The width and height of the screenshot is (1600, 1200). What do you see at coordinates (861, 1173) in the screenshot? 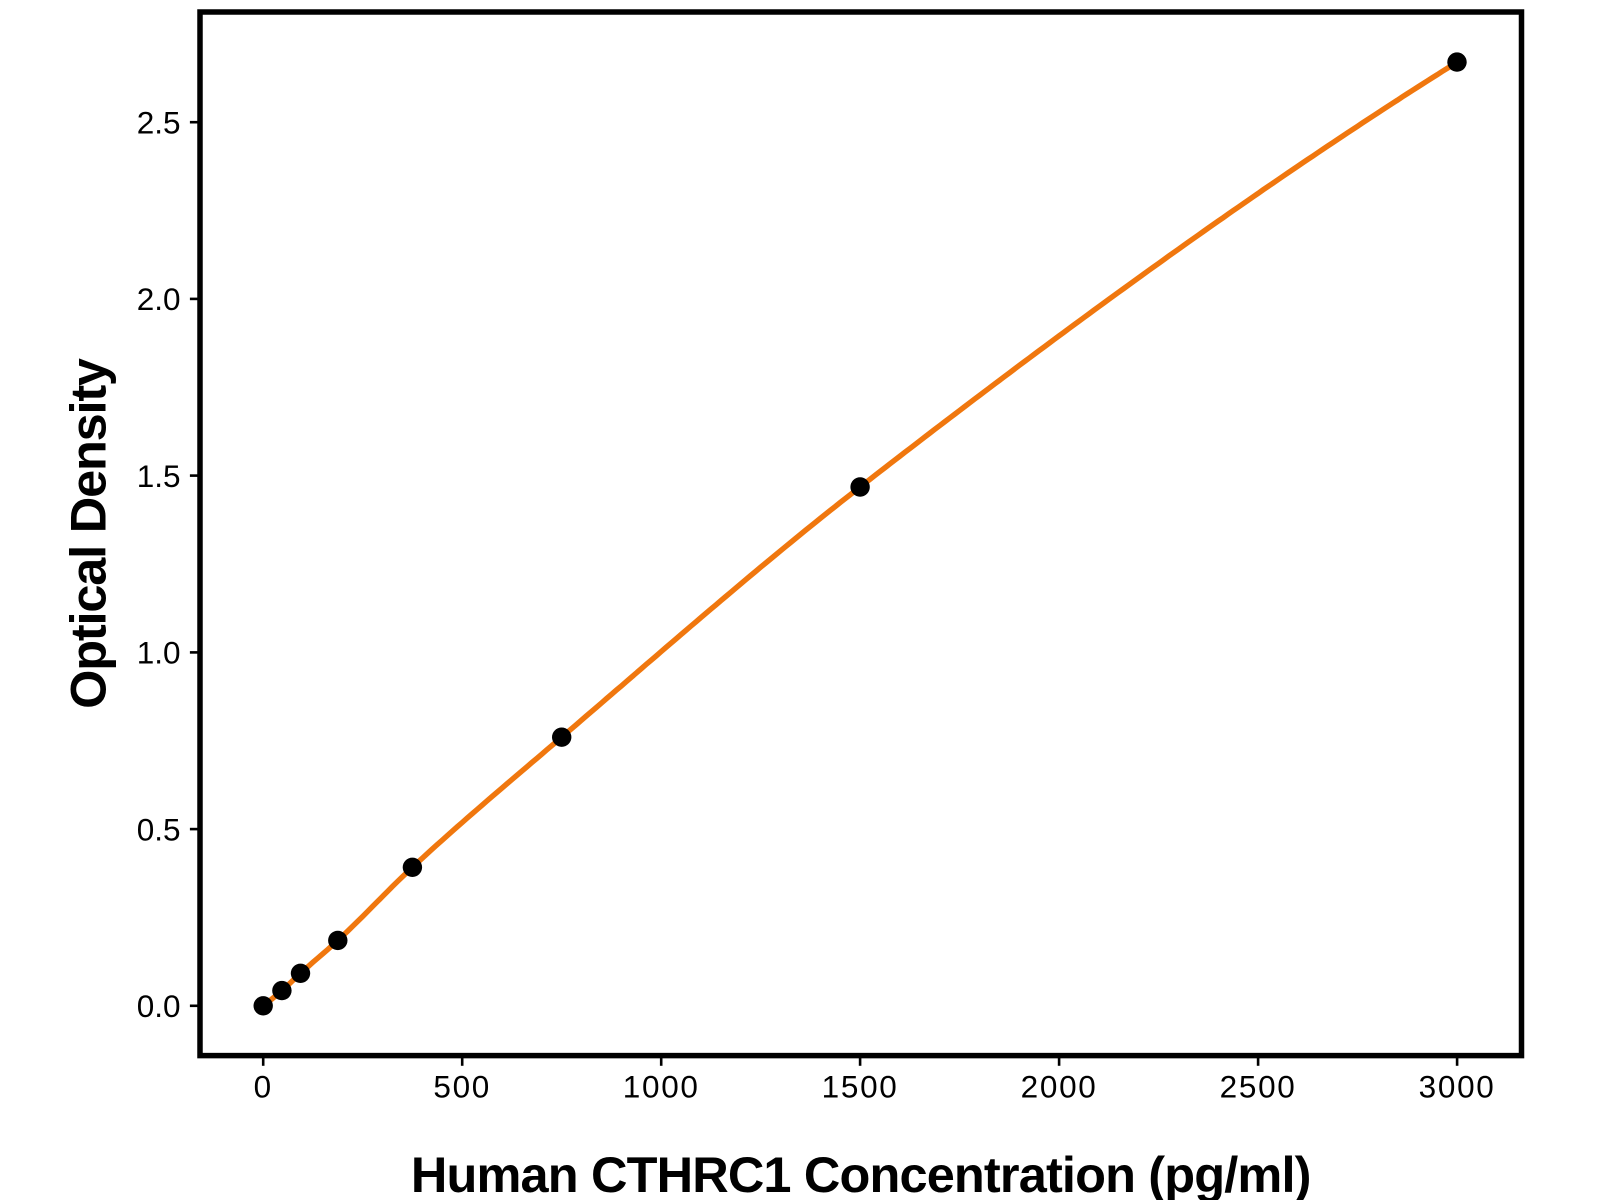
I see `svg-text:Human CTHRC1 Concentration (pg: Human CTHRC1 Concentration (pg/ml)` at bounding box center [861, 1173].